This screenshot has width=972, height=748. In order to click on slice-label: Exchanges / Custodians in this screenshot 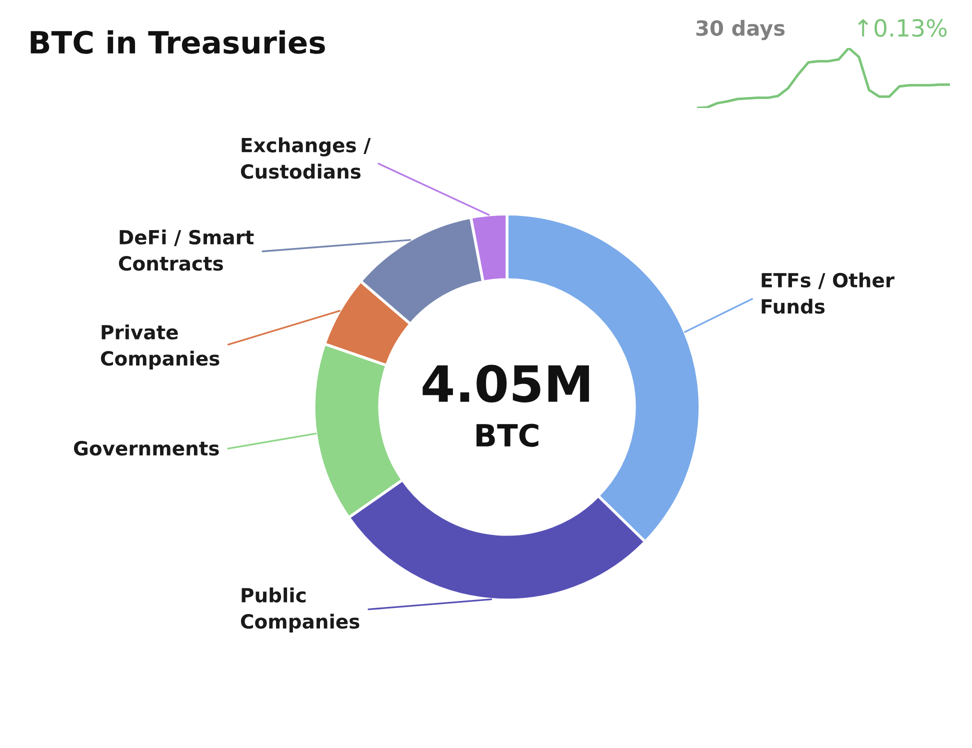, I will do `click(305, 158)`.